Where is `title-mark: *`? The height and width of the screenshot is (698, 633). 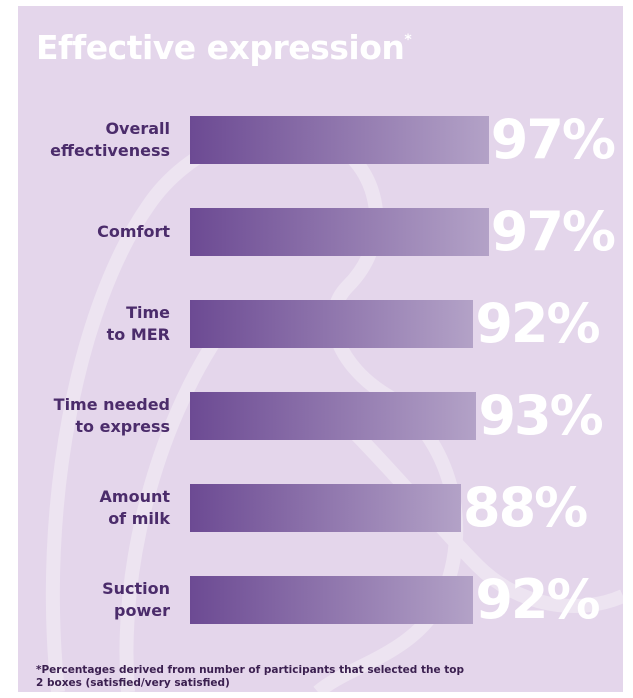 title-mark: * is located at coordinates (408, 40).